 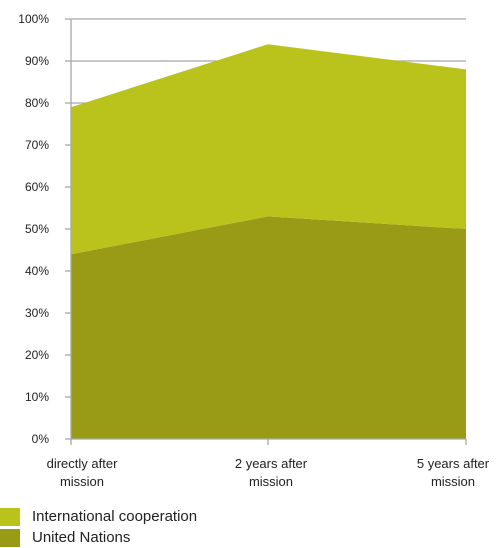 What do you see at coordinates (33, 19) in the screenshot?
I see `y-tick-label: 100%` at bounding box center [33, 19].